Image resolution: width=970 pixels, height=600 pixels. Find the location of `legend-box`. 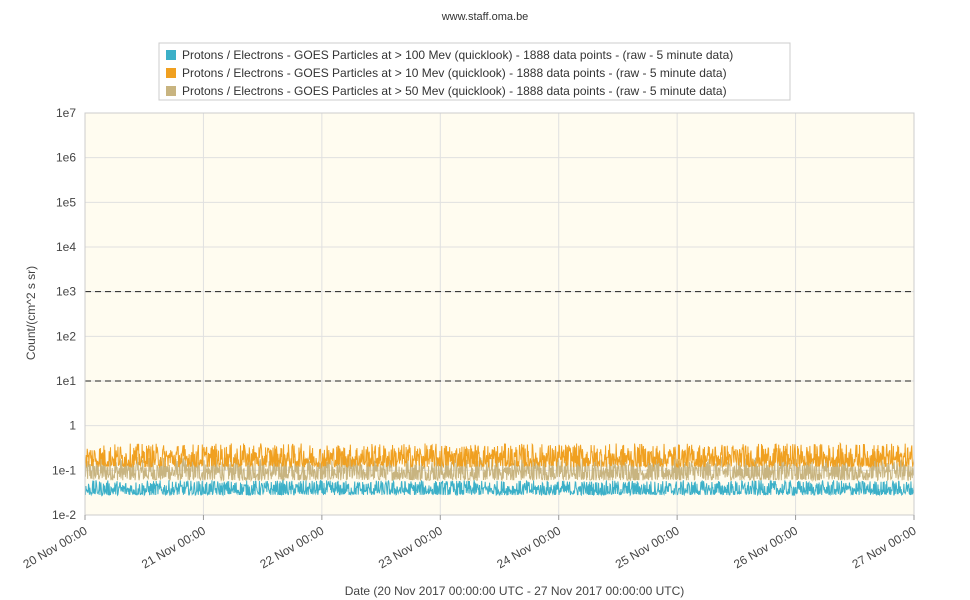

legend-box is located at coordinates (474, 71).